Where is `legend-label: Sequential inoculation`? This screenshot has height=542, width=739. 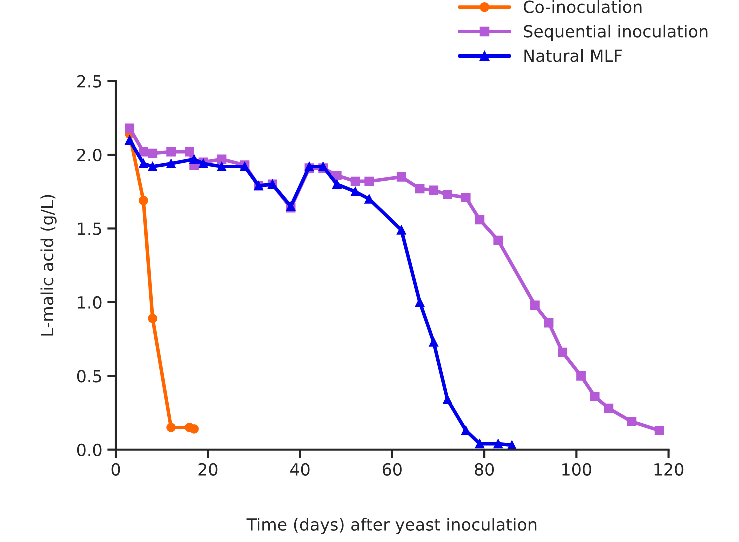 legend-label: Sequential inoculation is located at coordinates (616, 33).